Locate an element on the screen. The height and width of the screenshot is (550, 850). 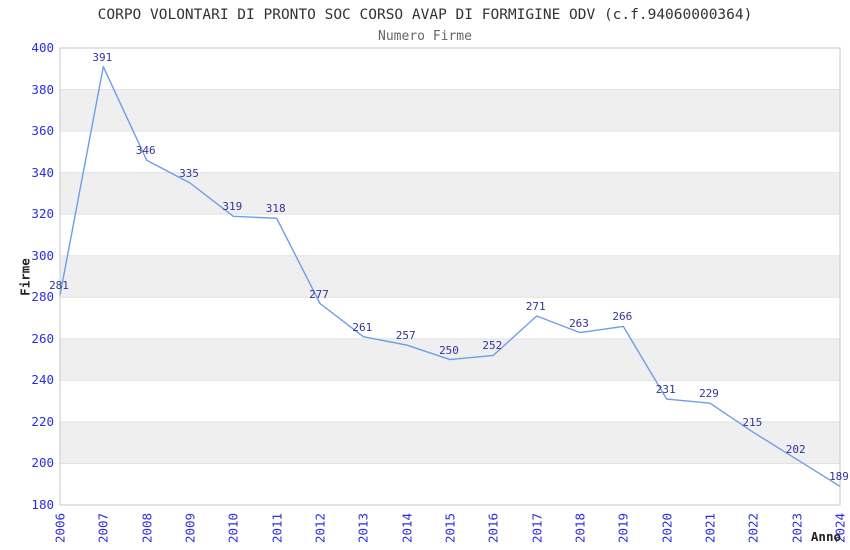
y-tick-label: 260 is located at coordinates (42, 338).